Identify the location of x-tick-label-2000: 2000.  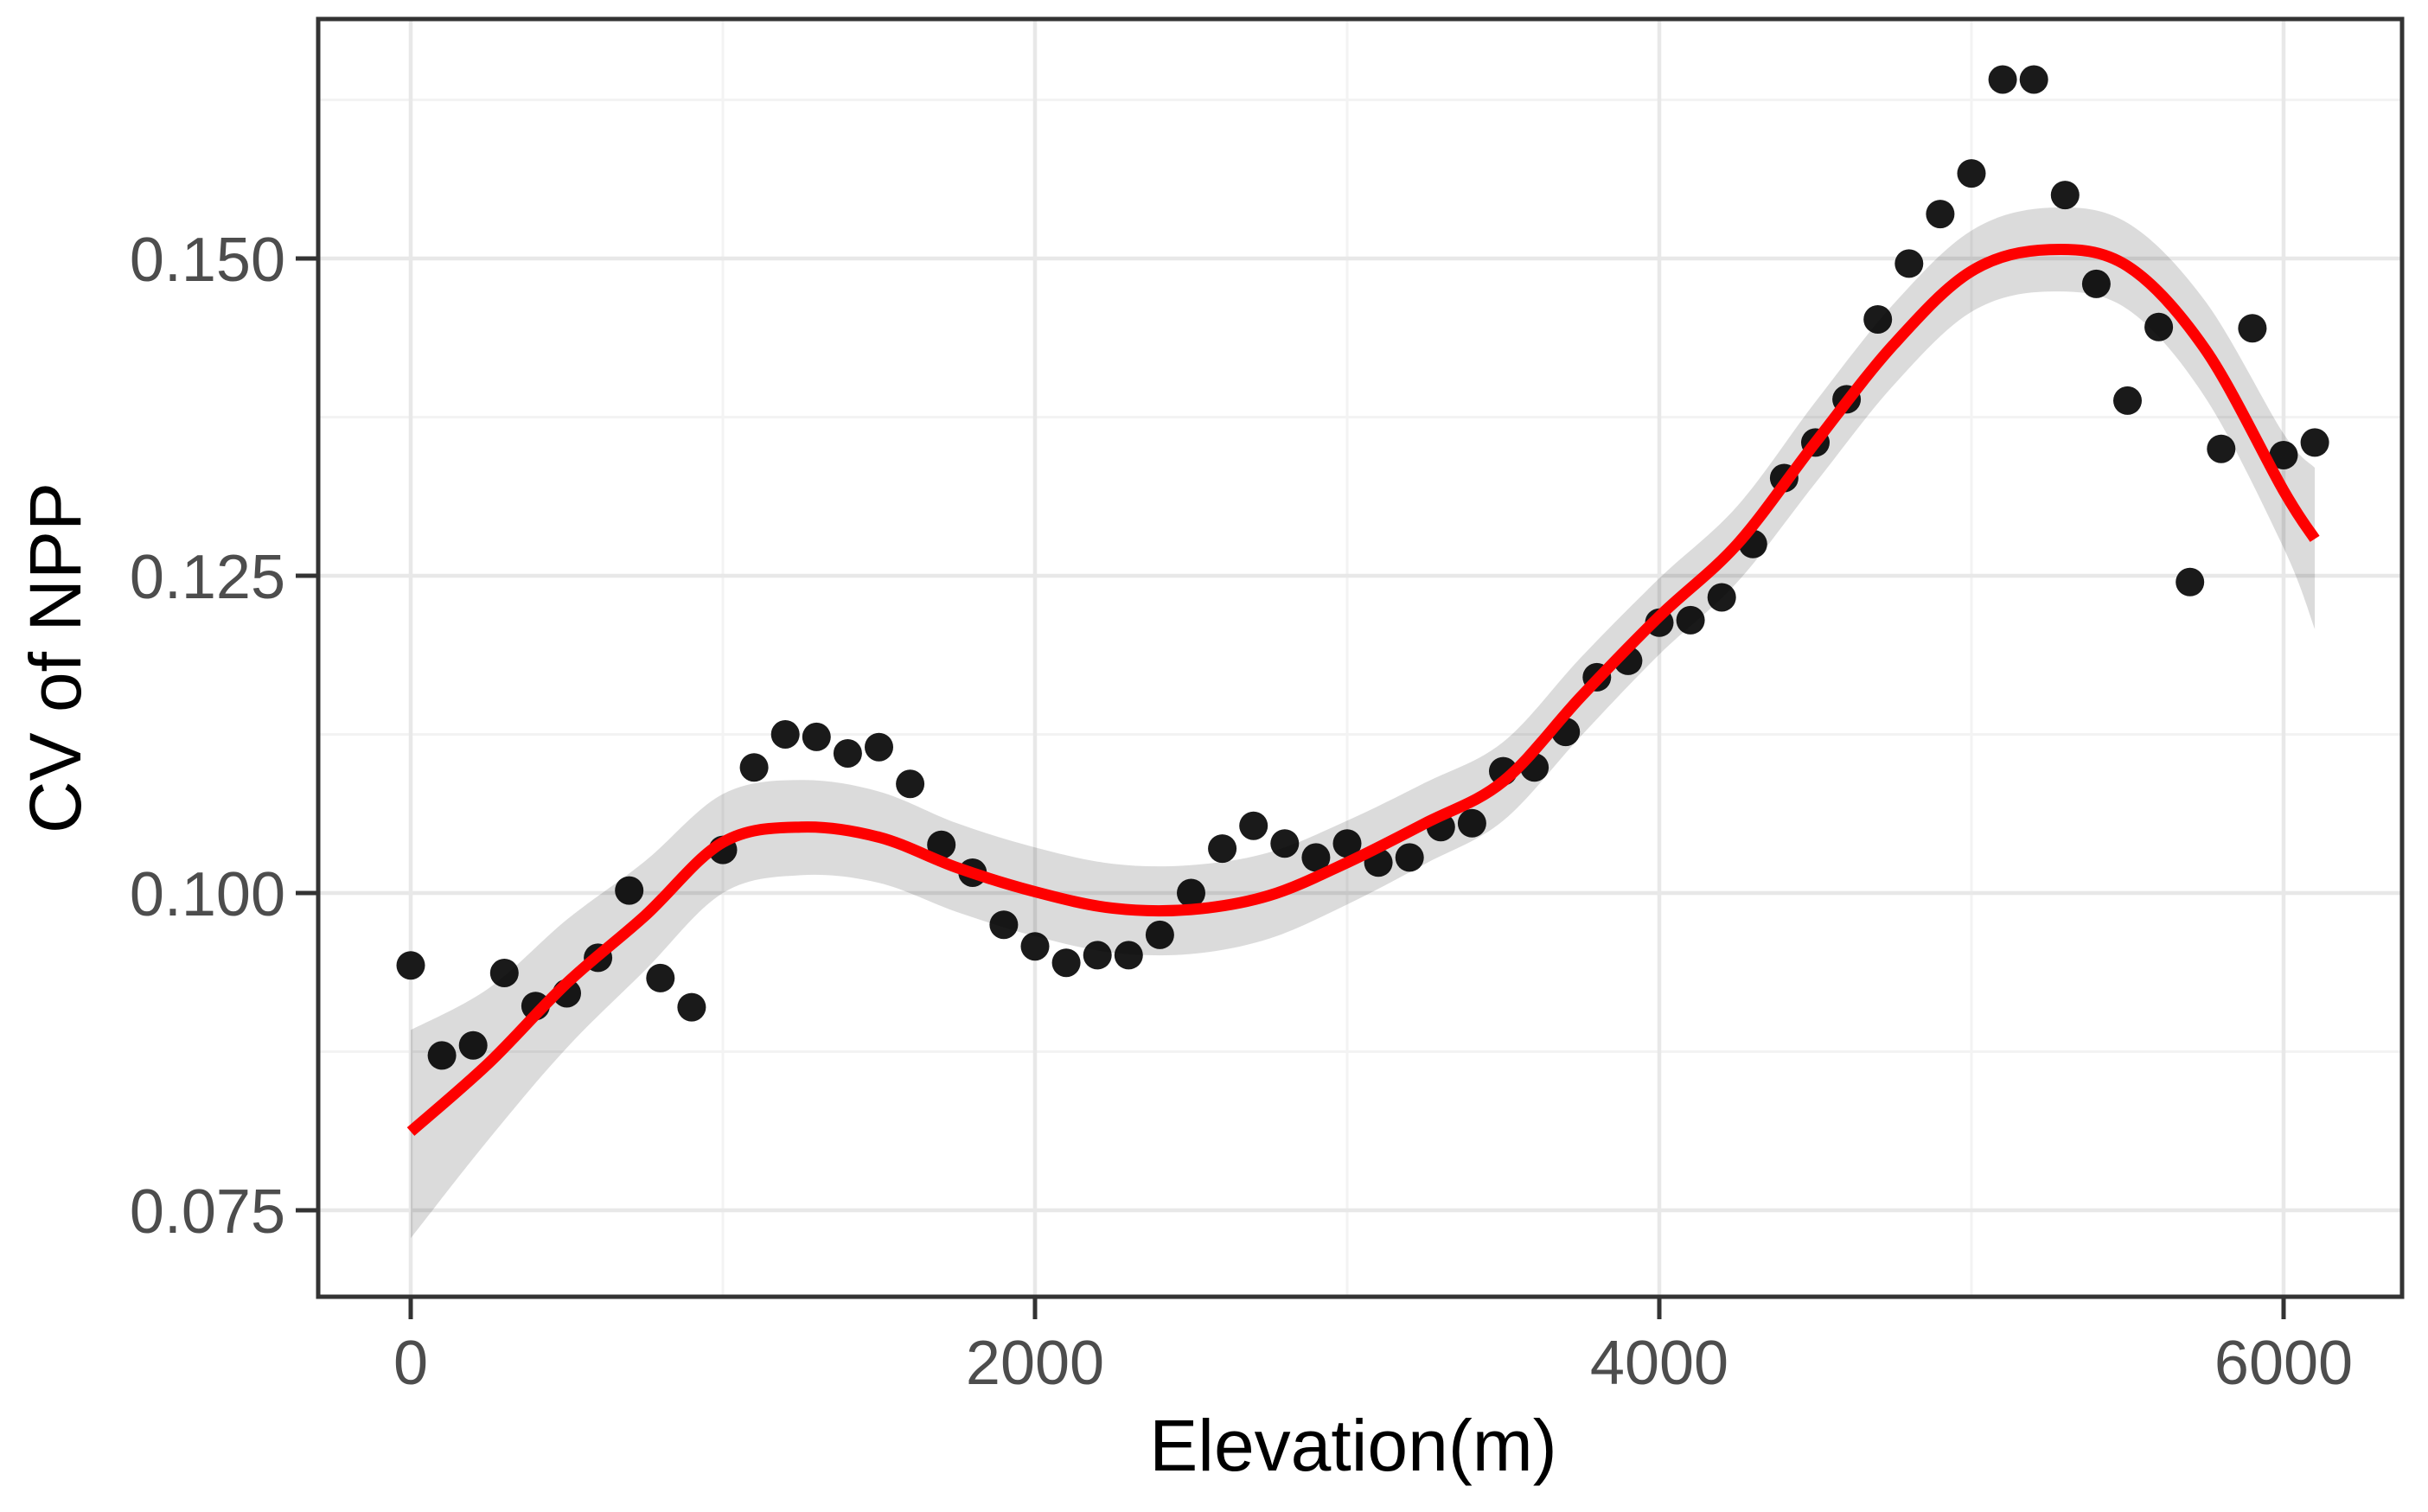
(1035, 1363).